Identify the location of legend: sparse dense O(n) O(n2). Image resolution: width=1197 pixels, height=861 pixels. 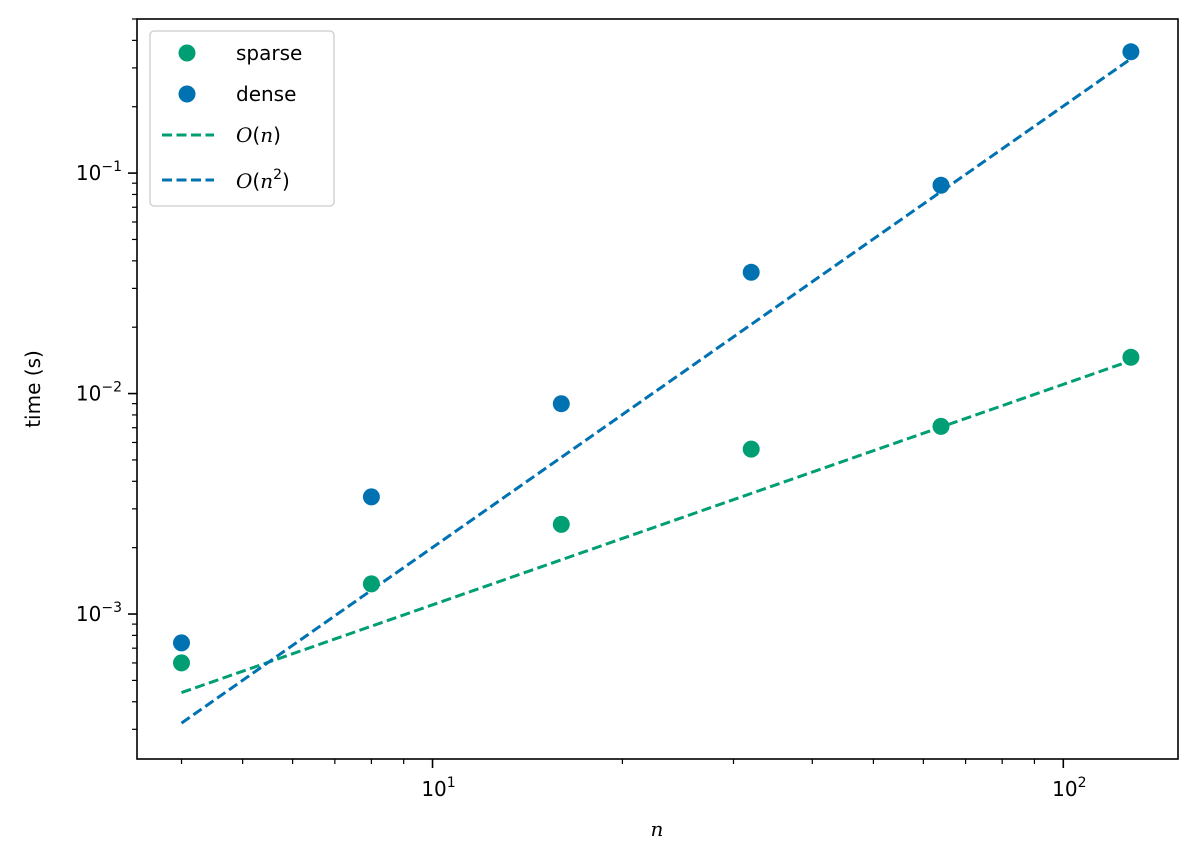
(242, 118).